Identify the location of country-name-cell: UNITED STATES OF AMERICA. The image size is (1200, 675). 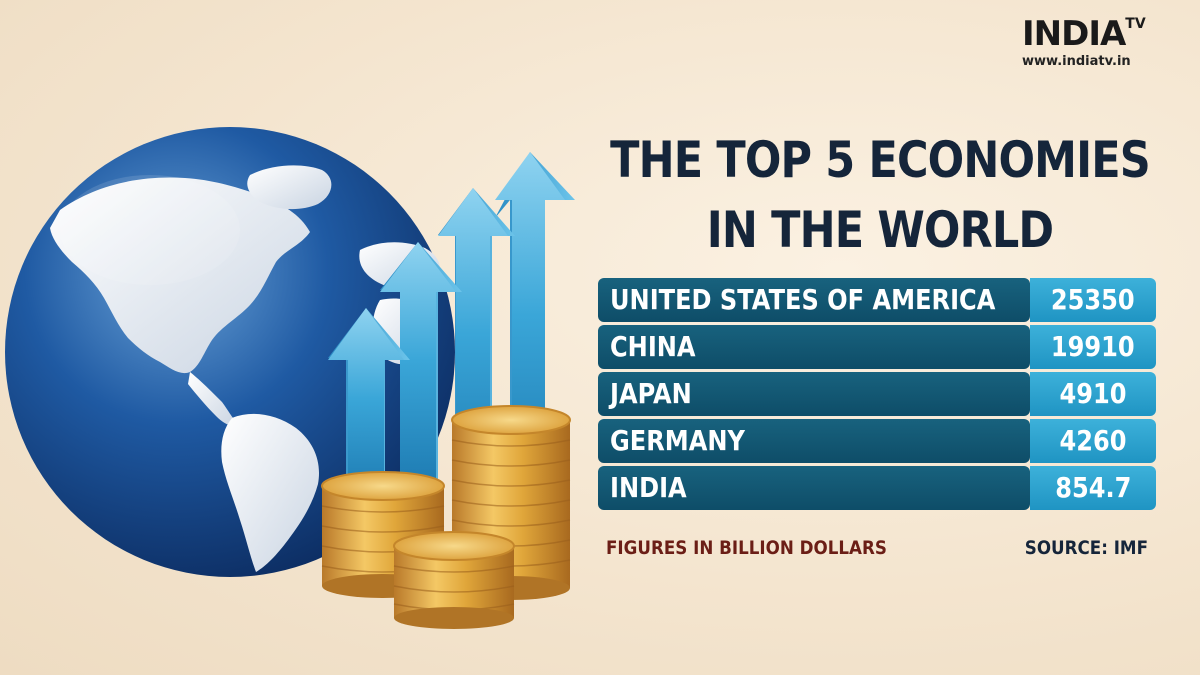
(814, 300).